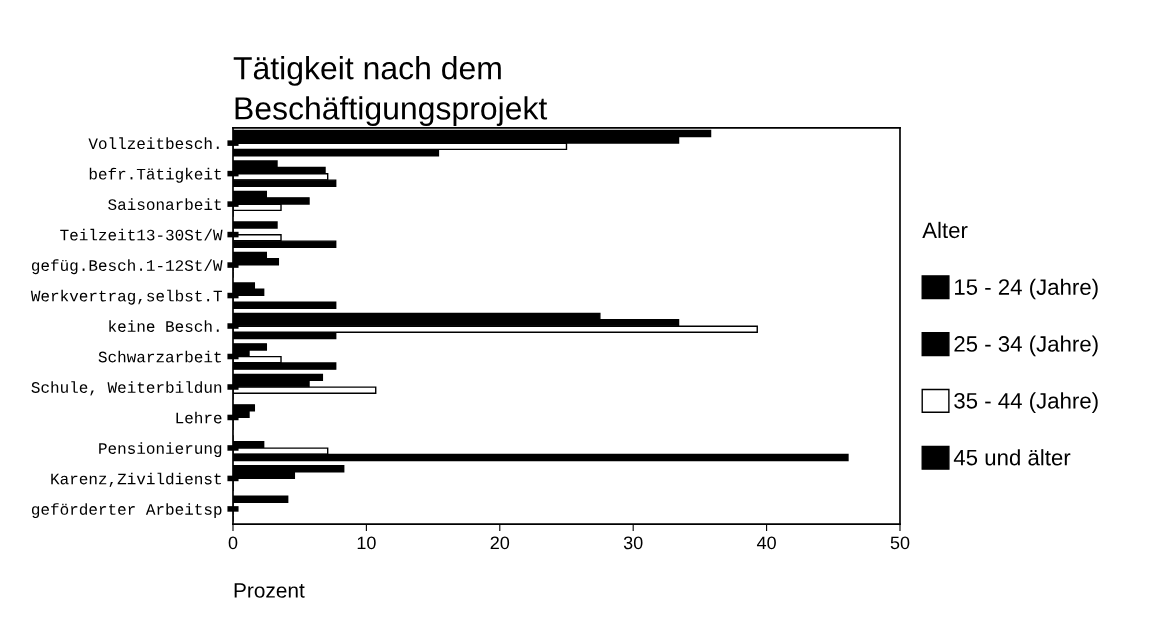 The image size is (1150, 630). I want to click on y-tick-label: gefüg.Besch.1-12St/W, so click(127, 267).